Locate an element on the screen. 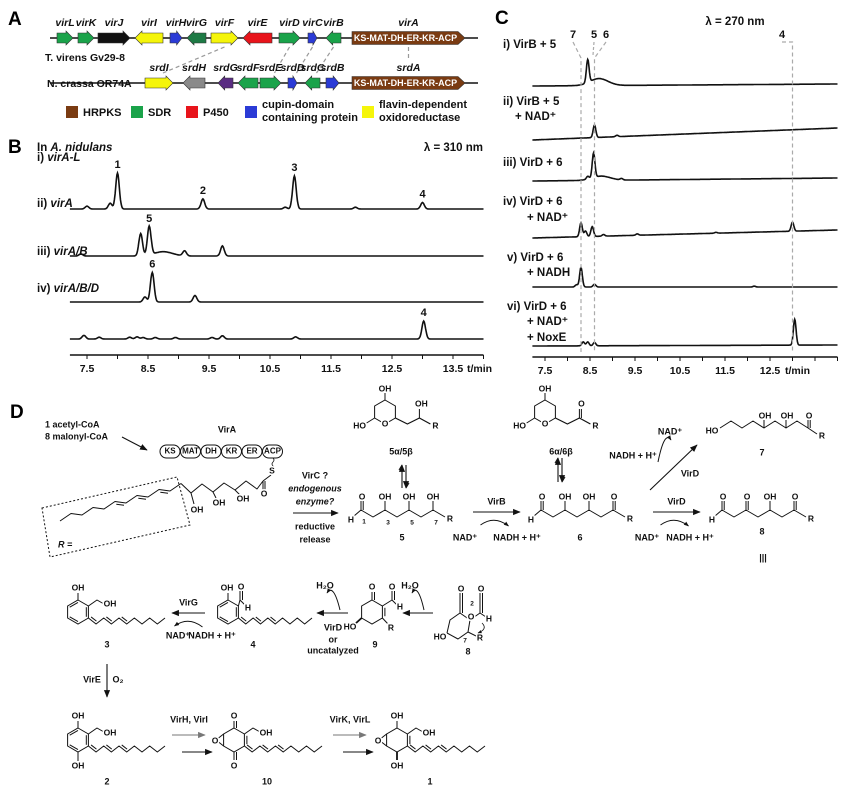  x-tick-label: 11.5 is located at coordinates (725, 371).